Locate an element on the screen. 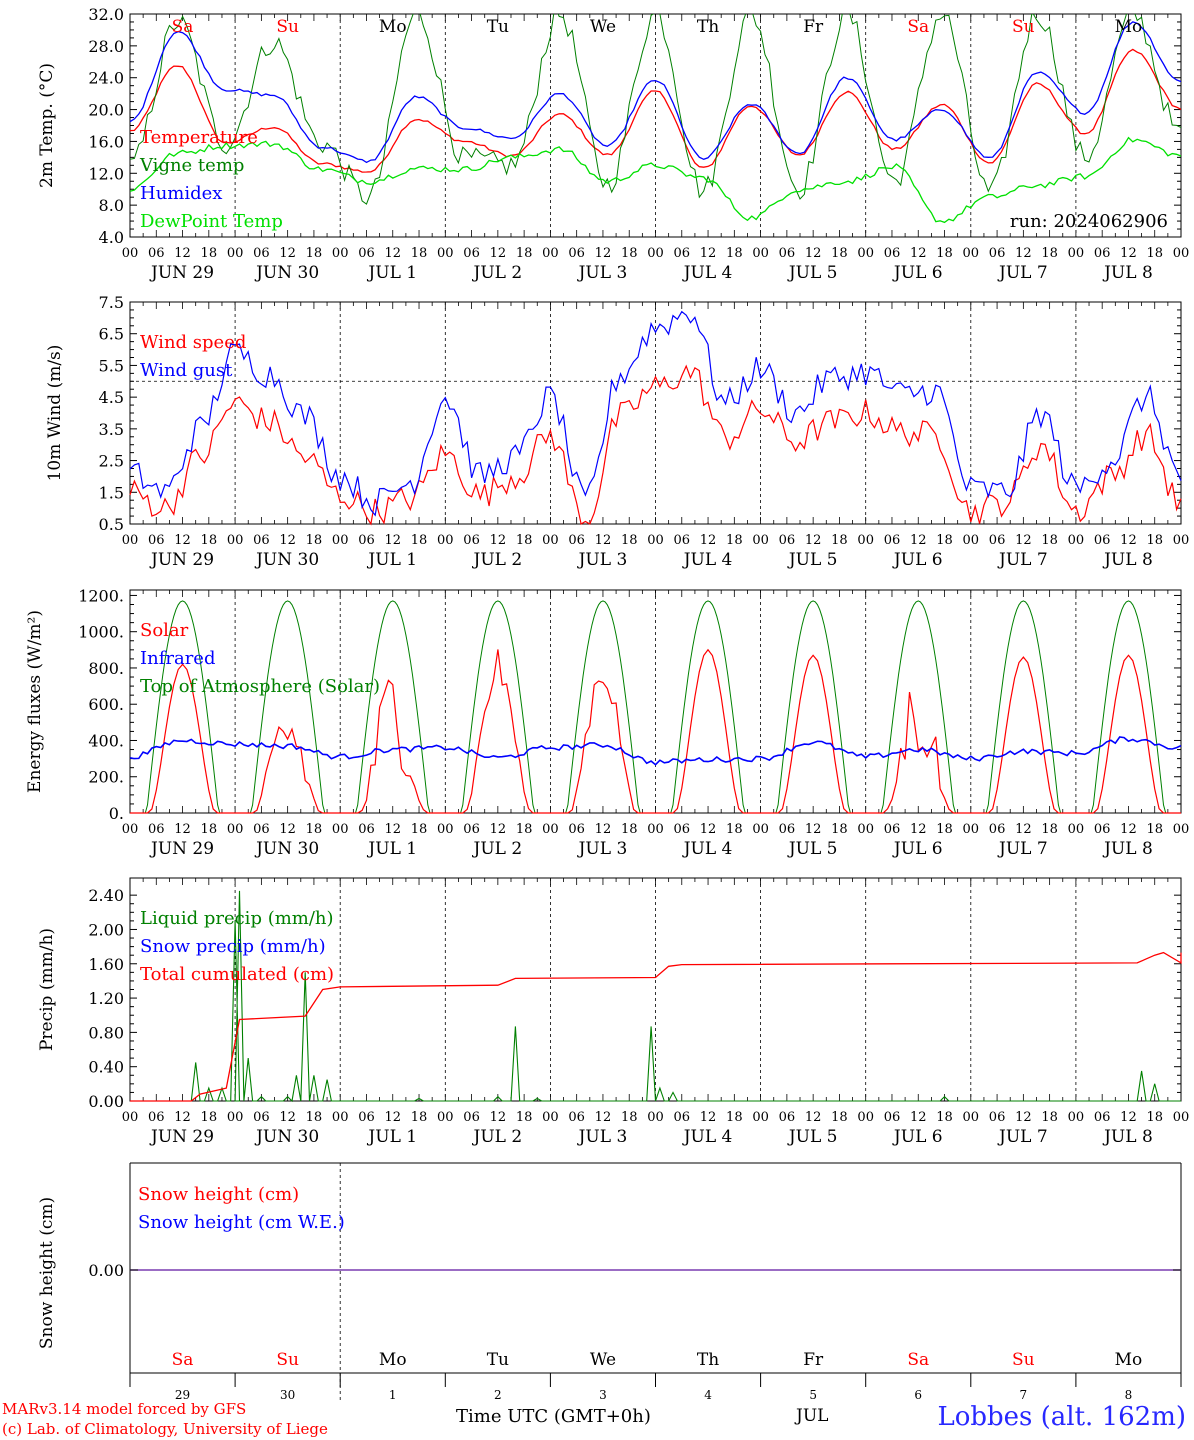  legend-solar: Solar is located at coordinates (164, 630).